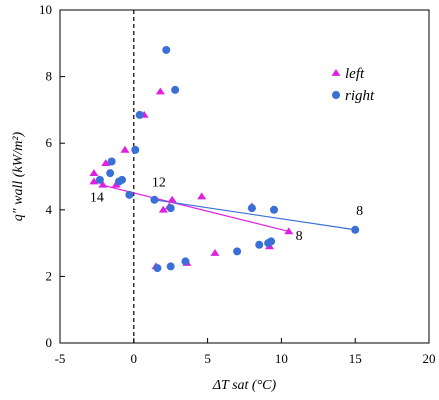  Describe the element at coordinates (281, 358) in the screenshot. I see `x-tick-label: 10` at that location.